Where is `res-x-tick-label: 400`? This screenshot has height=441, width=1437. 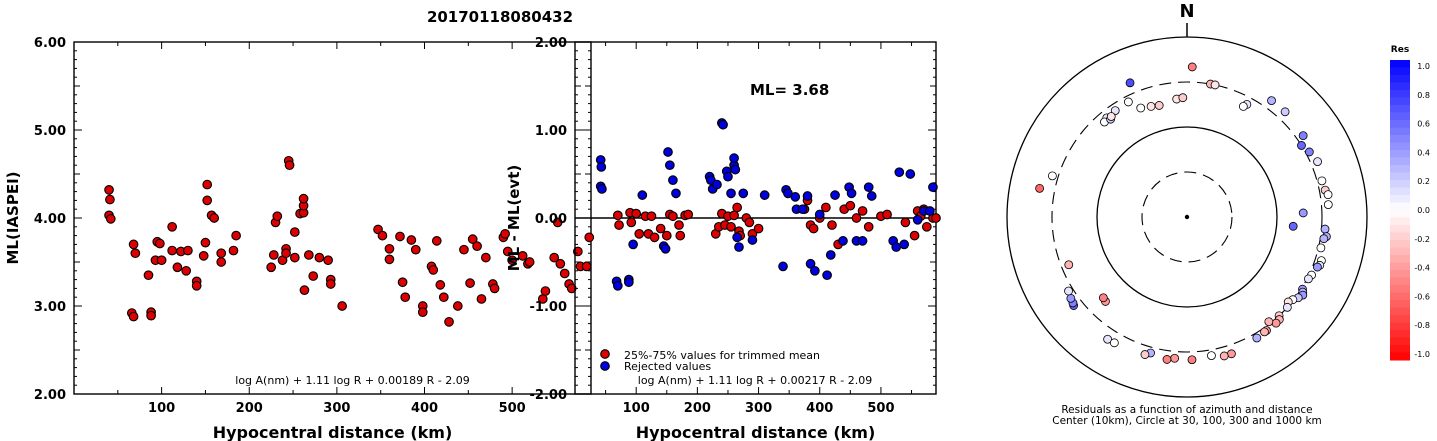
res-x-tick-label: 400 is located at coordinates (819, 408).